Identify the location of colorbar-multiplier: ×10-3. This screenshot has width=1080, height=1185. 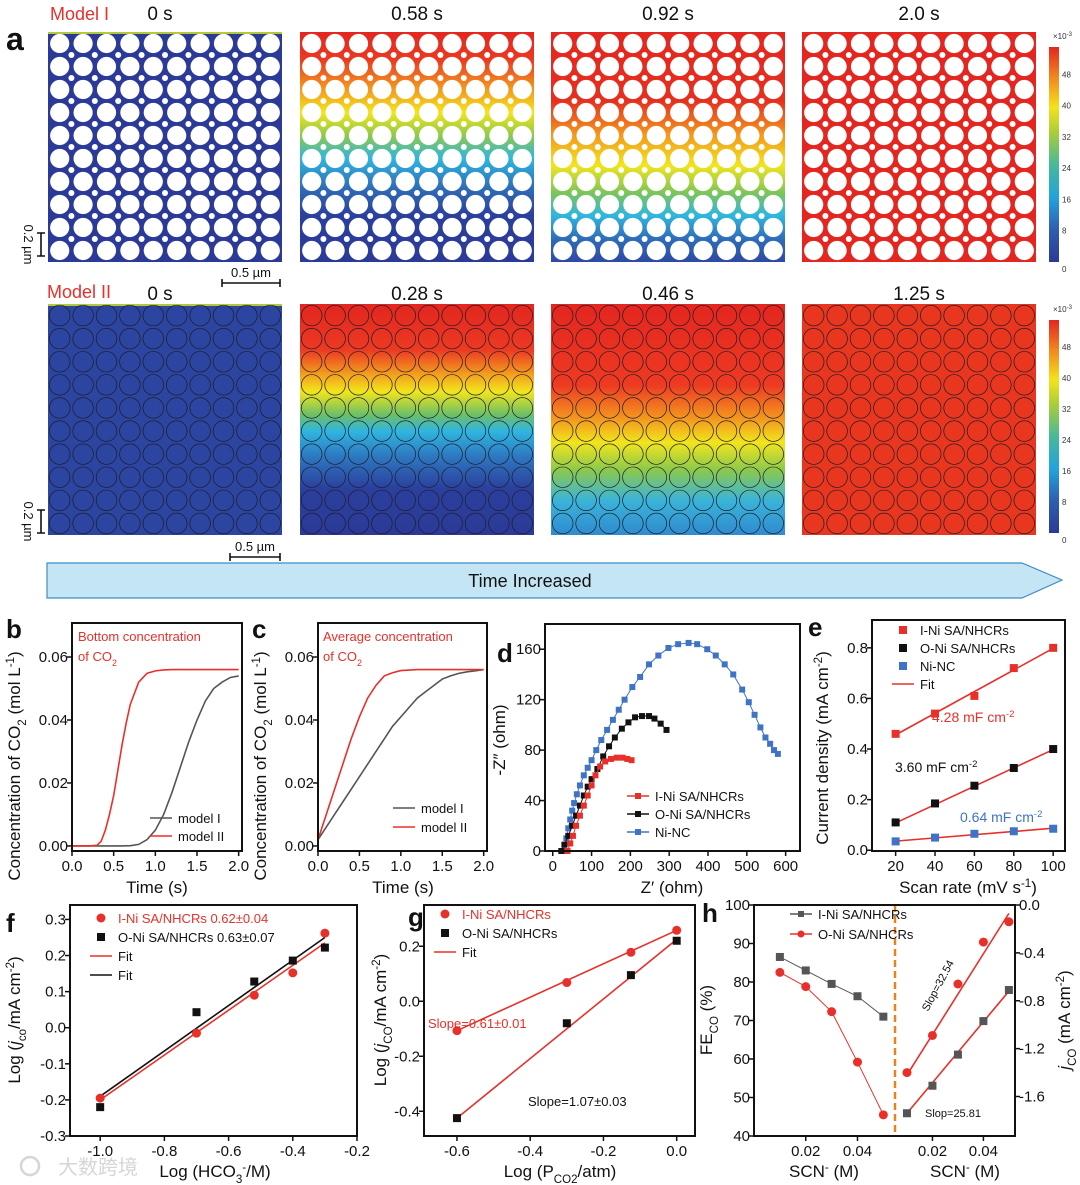
(1063, 309).